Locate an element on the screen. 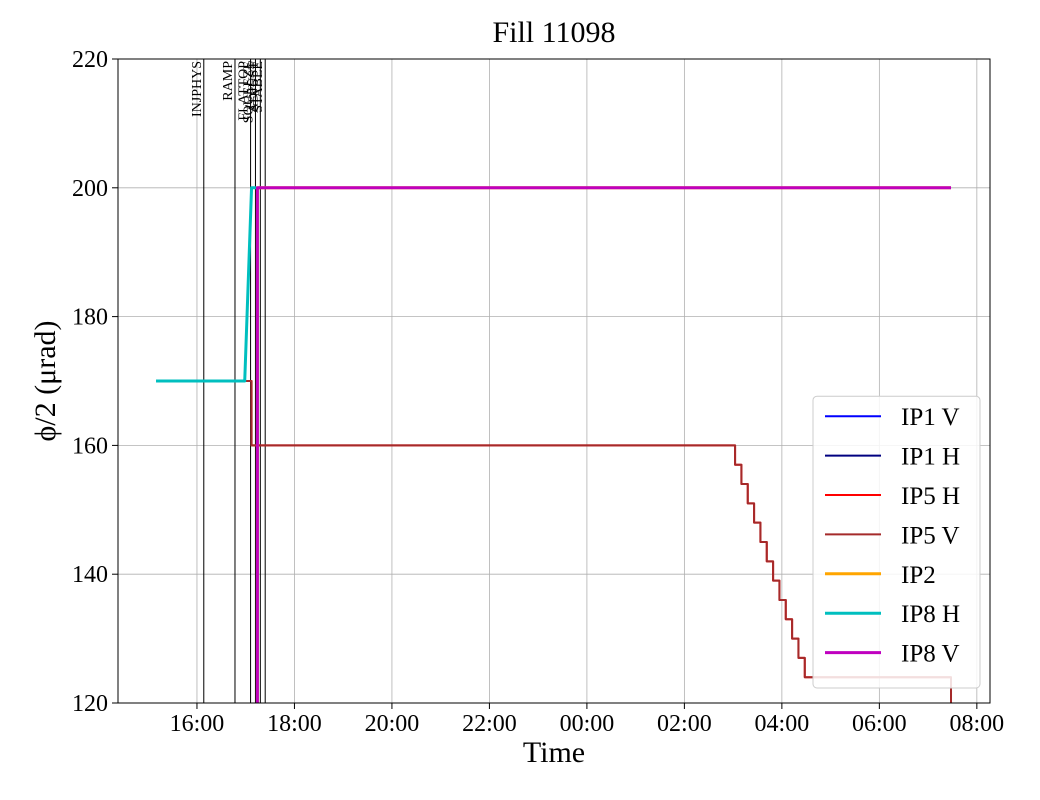 This screenshot has height=800, width=1040. y-tick-label: 200 is located at coordinates (90, 189).